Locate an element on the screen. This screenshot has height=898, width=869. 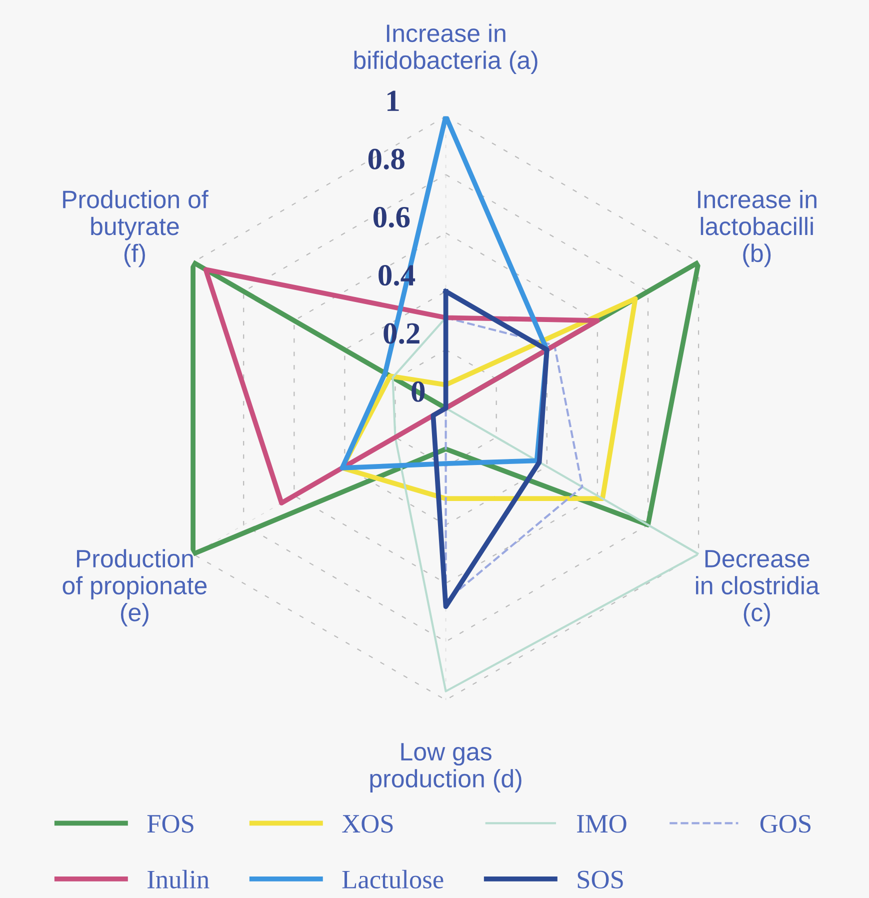
legend-label: IMO is located at coordinates (601, 823).